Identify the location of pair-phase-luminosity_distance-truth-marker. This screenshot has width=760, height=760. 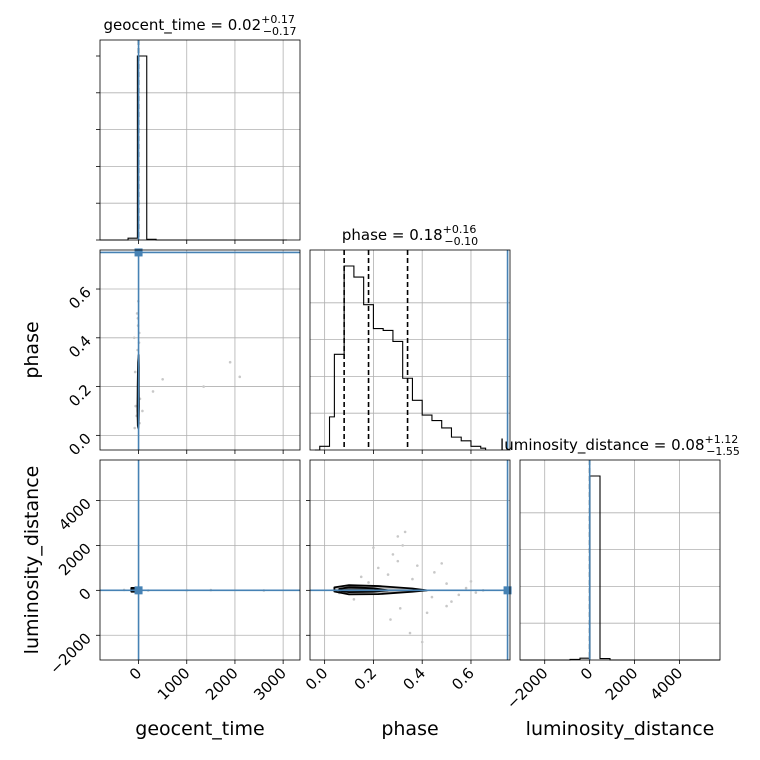
(507, 590).